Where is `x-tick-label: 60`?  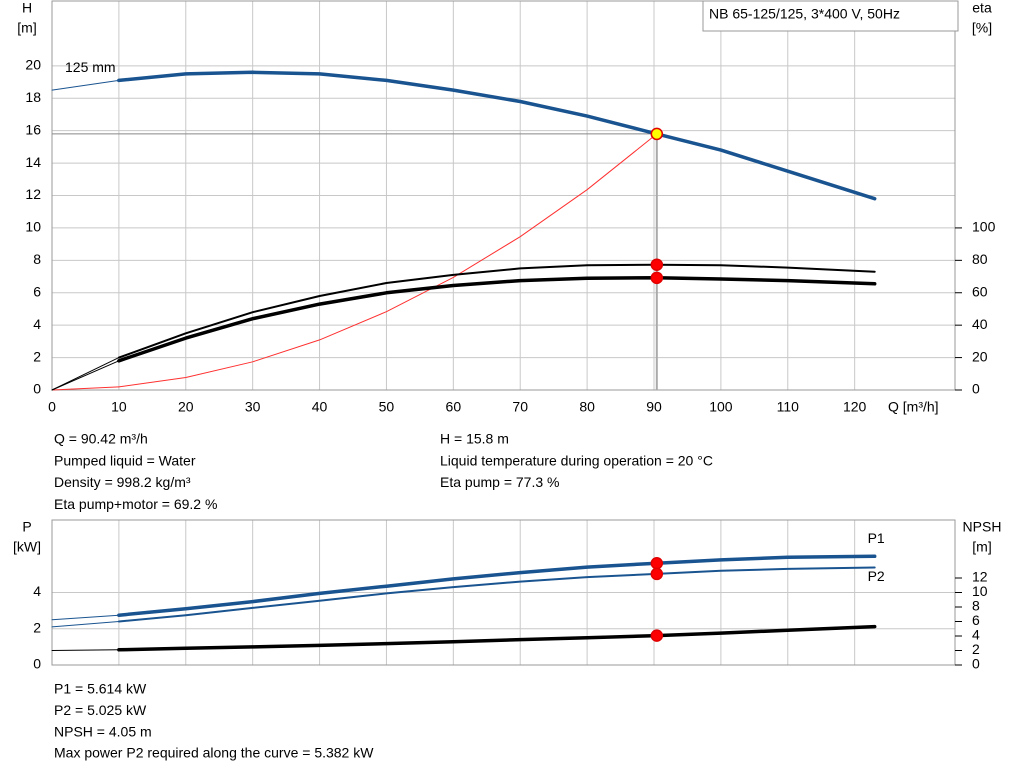 x-tick-label: 60 is located at coordinates (454, 407).